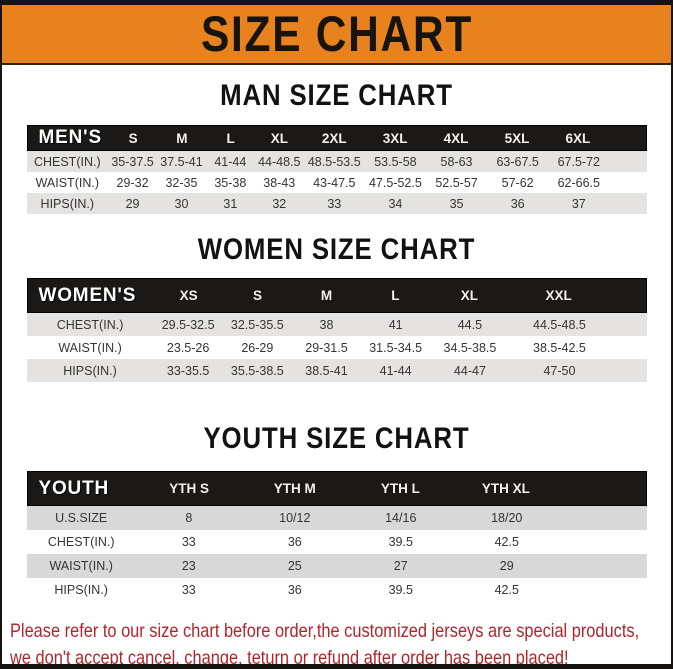 The height and width of the screenshot is (669, 673). Describe the element at coordinates (336, 566) in the screenshot. I see `table-row: WAIST(IN.) 23 25 27 29` at that location.